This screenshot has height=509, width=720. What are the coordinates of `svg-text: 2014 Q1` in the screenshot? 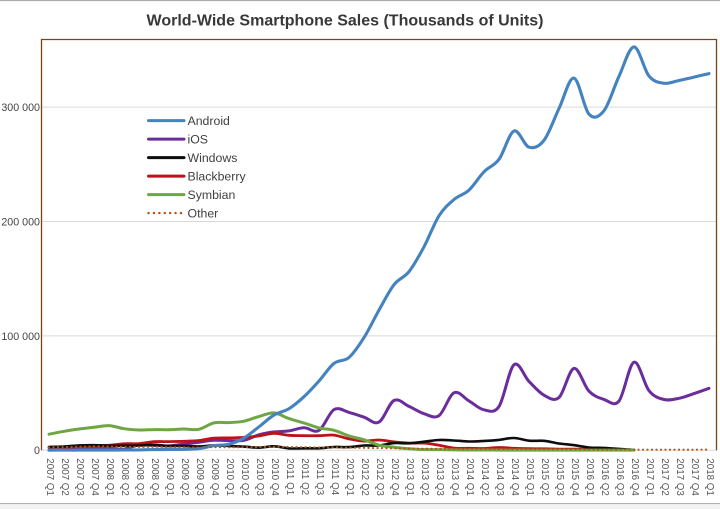 It's located at (469, 477).